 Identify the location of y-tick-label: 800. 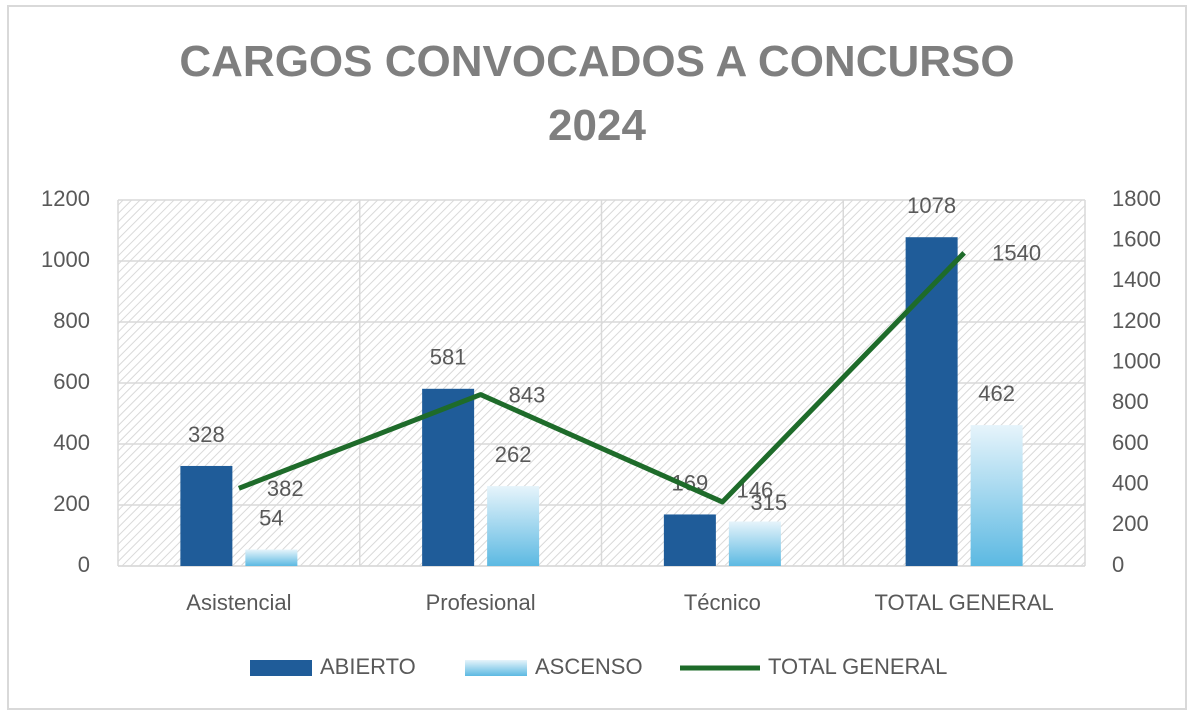
(71, 320).